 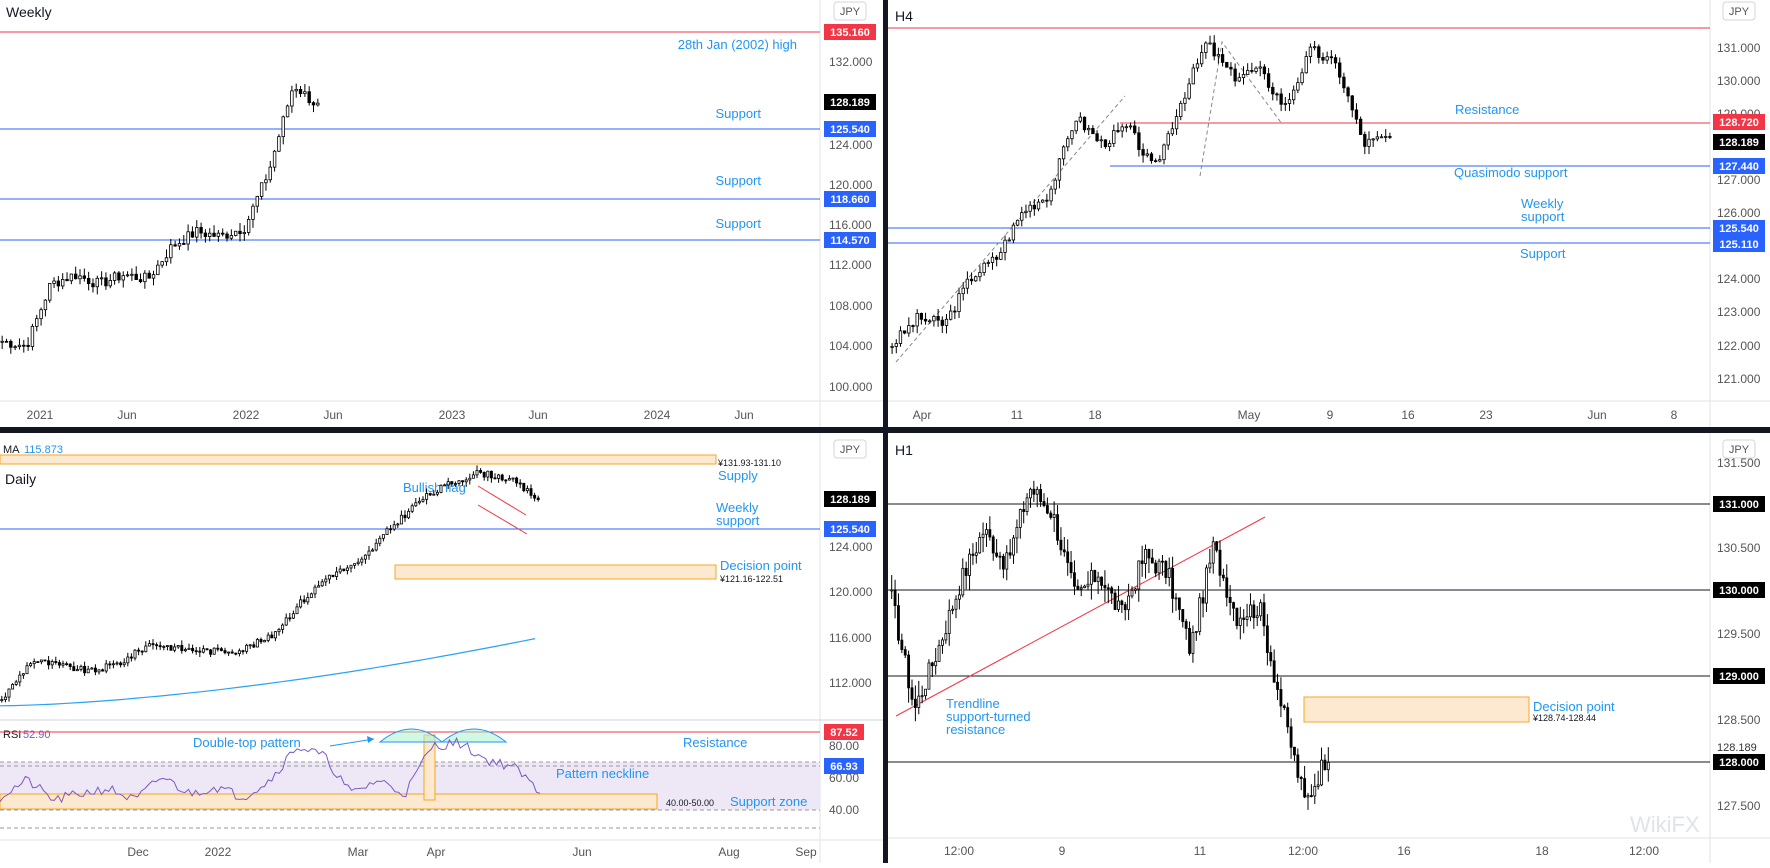 I want to click on y-tick: 124.000, so click(x=1739, y=279).